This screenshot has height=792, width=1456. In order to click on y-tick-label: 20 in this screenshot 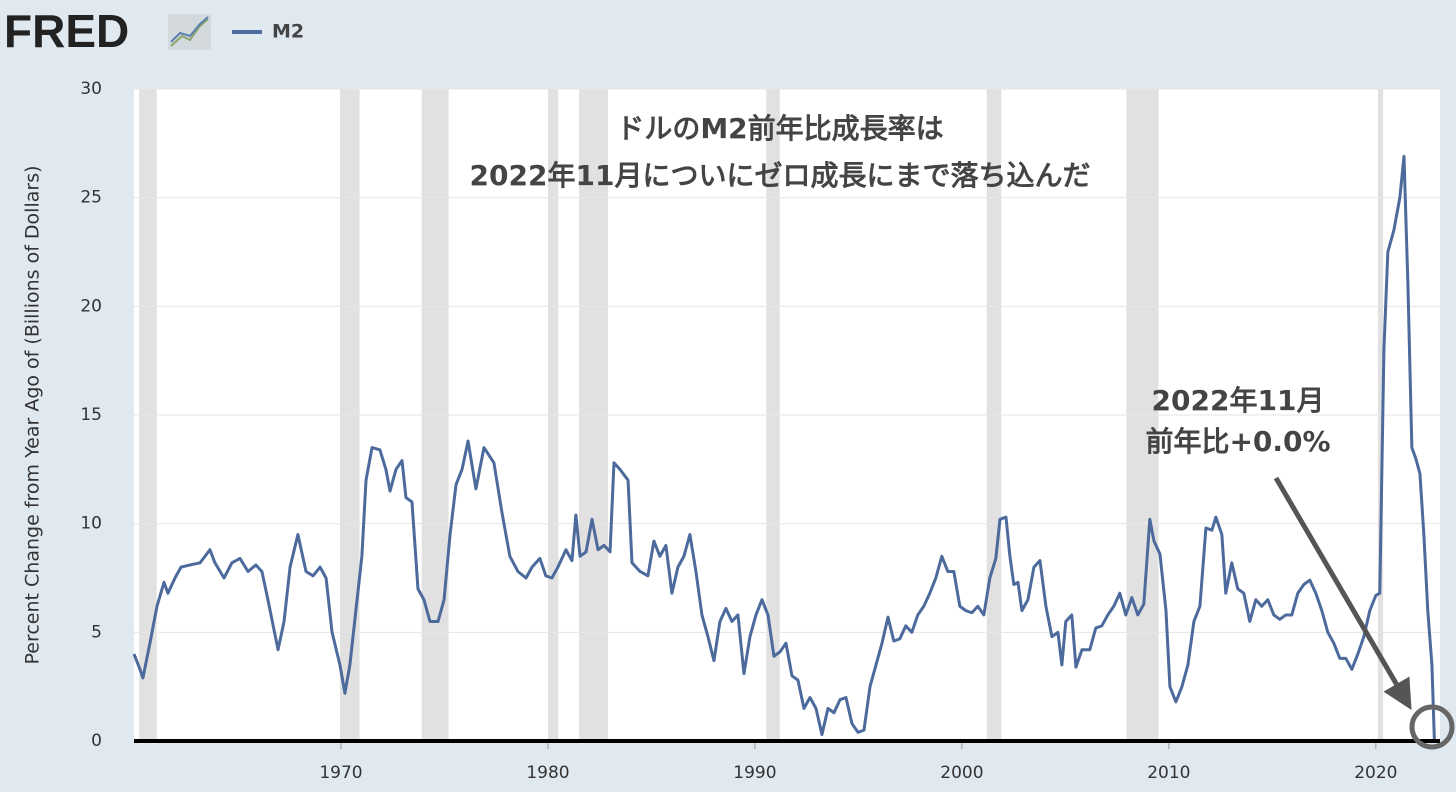, I will do `click(91, 306)`.